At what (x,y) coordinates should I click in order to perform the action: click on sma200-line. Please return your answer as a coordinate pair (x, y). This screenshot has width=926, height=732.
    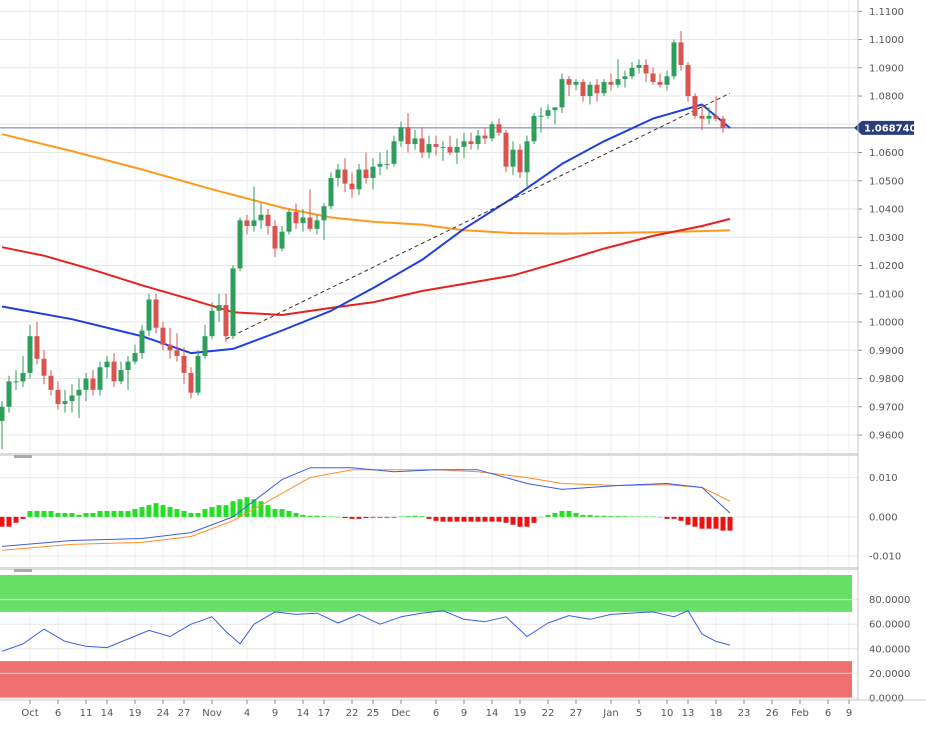
    Looking at the image, I should click on (366, 184).